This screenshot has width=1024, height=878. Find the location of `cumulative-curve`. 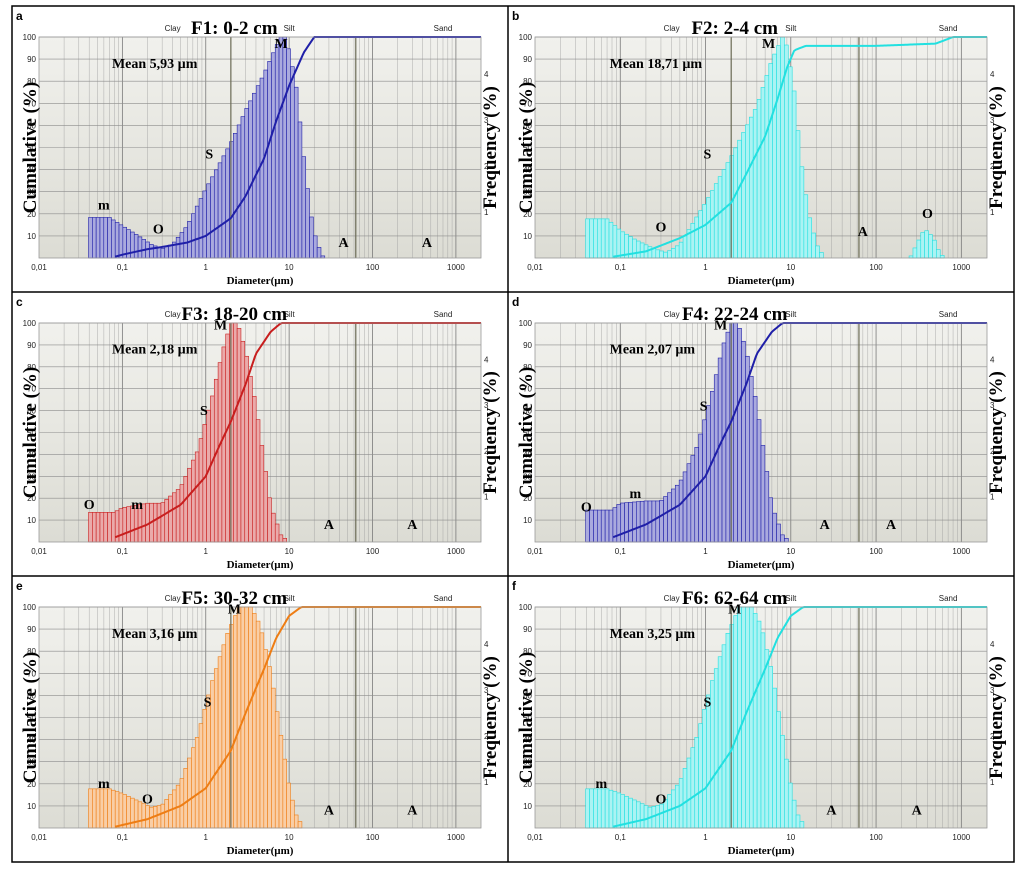

cumulative-curve is located at coordinates (800, 147).